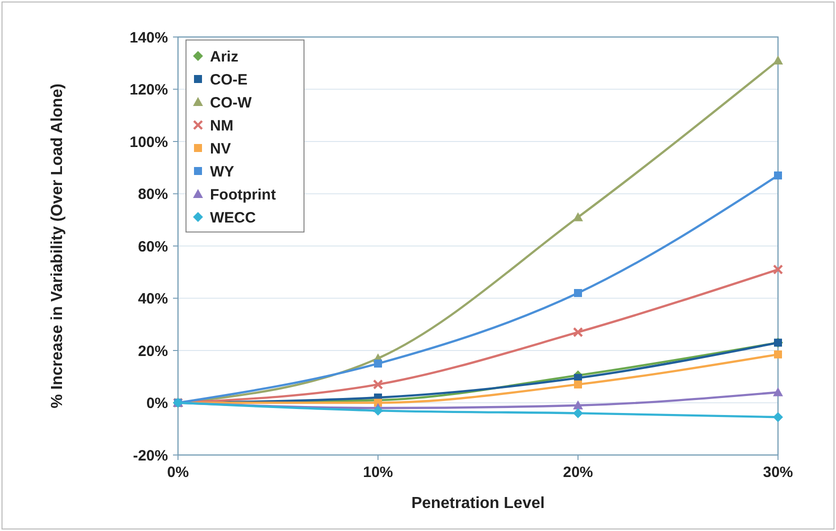 Image resolution: width=836 pixels, height=531 pixels. Describe the element at coordinates (150, 455) in the screenshot. I see `y-tick-label: -20%` at that location.